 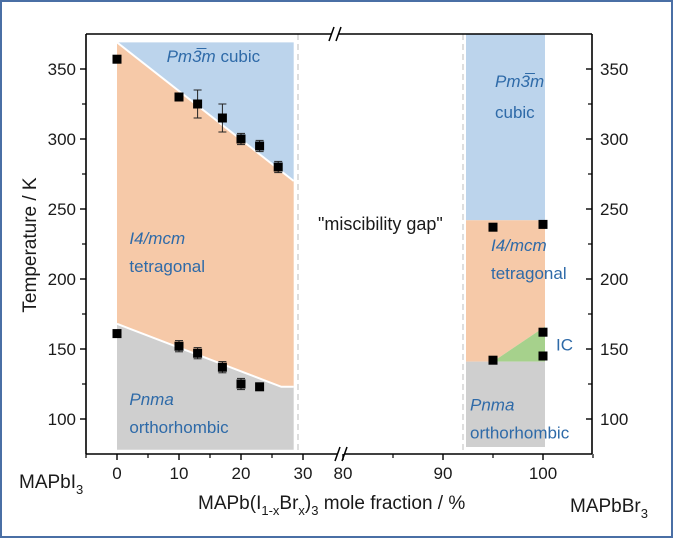 I want to click on xlabel-part: Br, so click(x=289, y=503).